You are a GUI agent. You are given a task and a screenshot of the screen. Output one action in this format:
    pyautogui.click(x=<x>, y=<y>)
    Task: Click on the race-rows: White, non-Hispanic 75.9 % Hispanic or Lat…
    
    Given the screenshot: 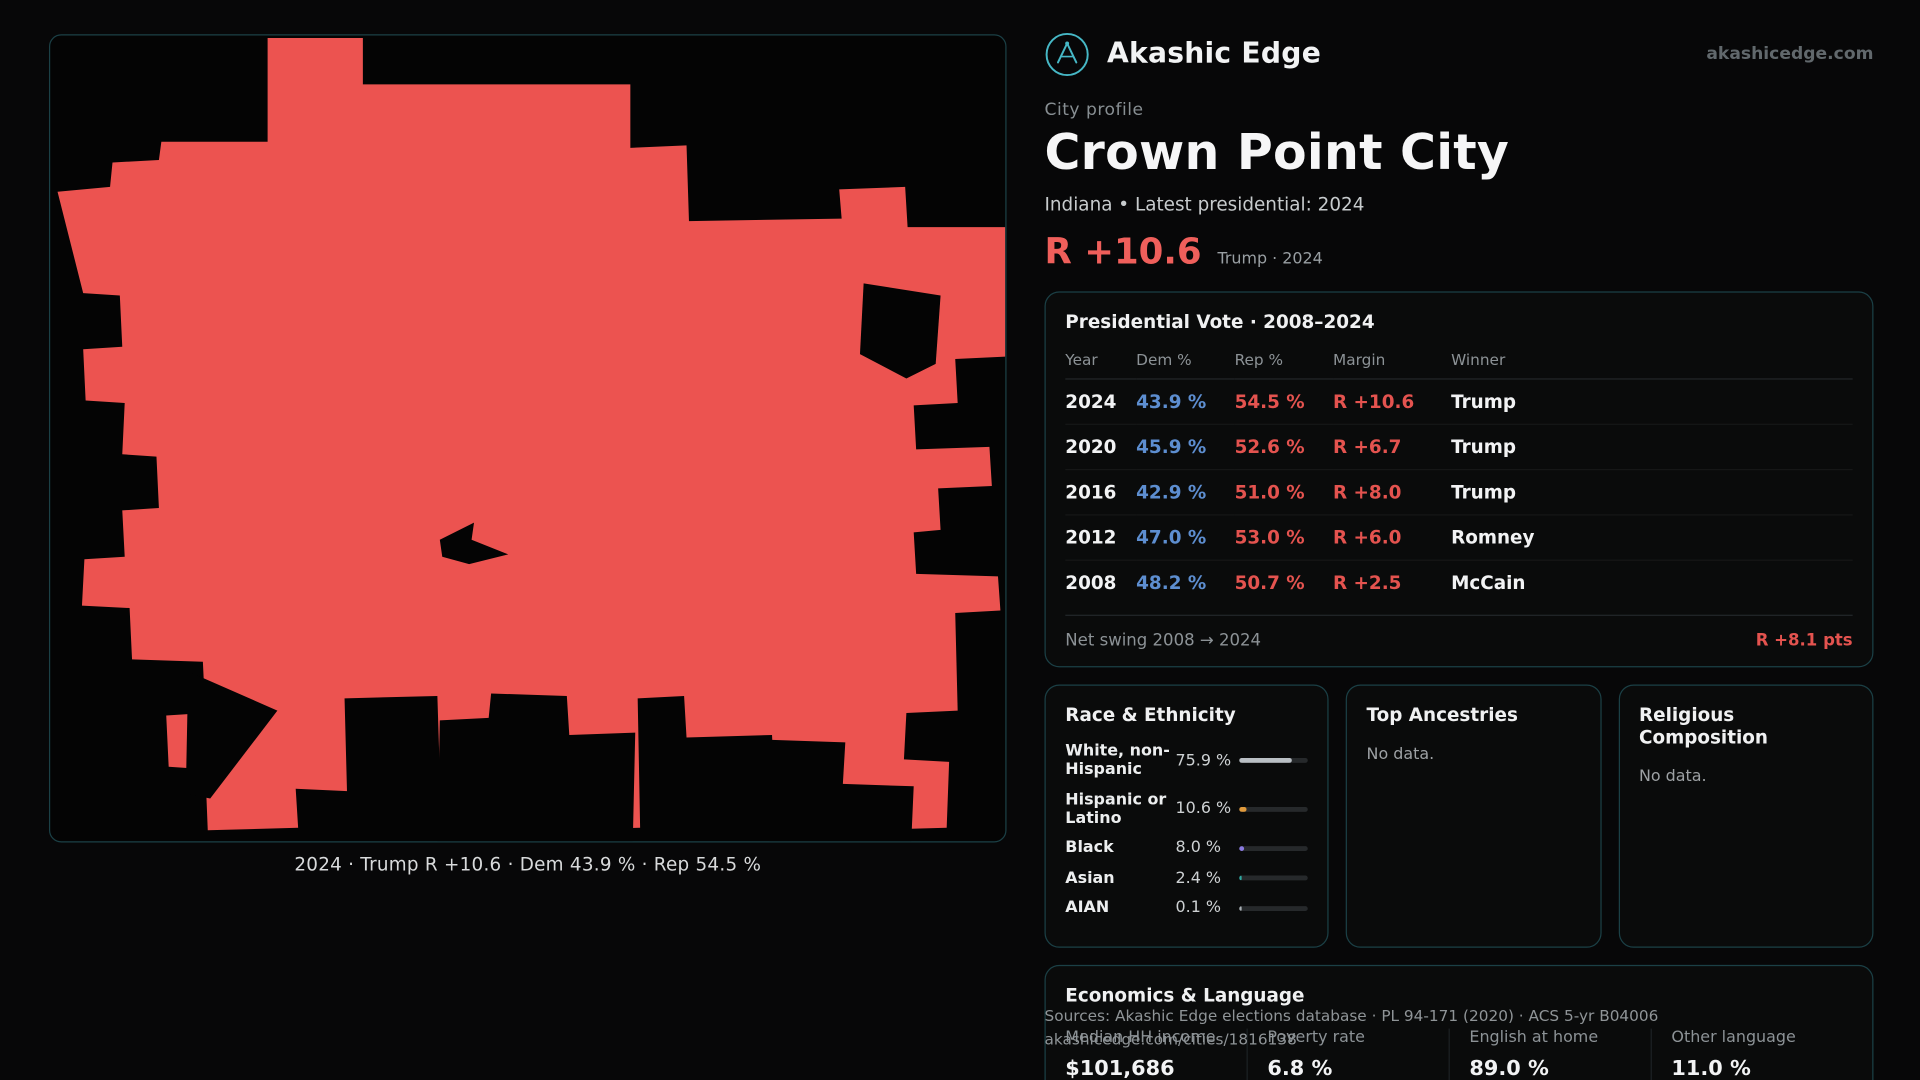 What is the action you would take?
    pyautogui.click(x=1186, y=830)
    